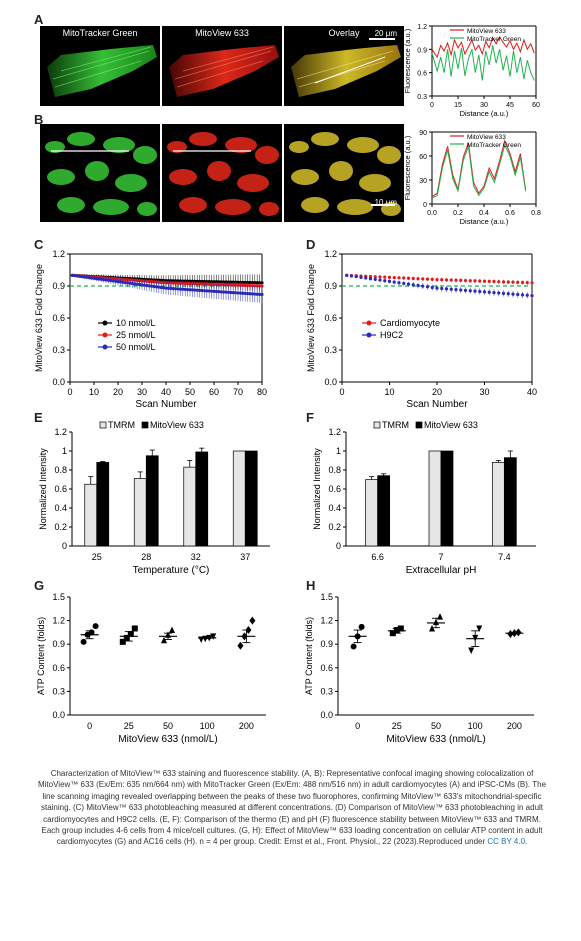  Describe the element at coordinates (439, 286) in the screenshot. I see `series-h9c2` at that location.